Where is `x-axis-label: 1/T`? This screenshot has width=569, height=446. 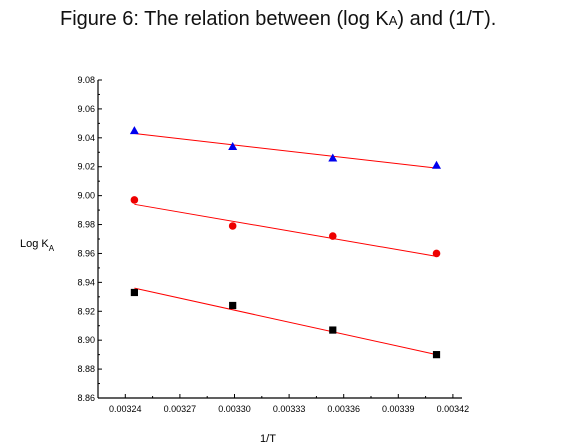
x-axis-label: 1/T is located at coordinates (268, 439).